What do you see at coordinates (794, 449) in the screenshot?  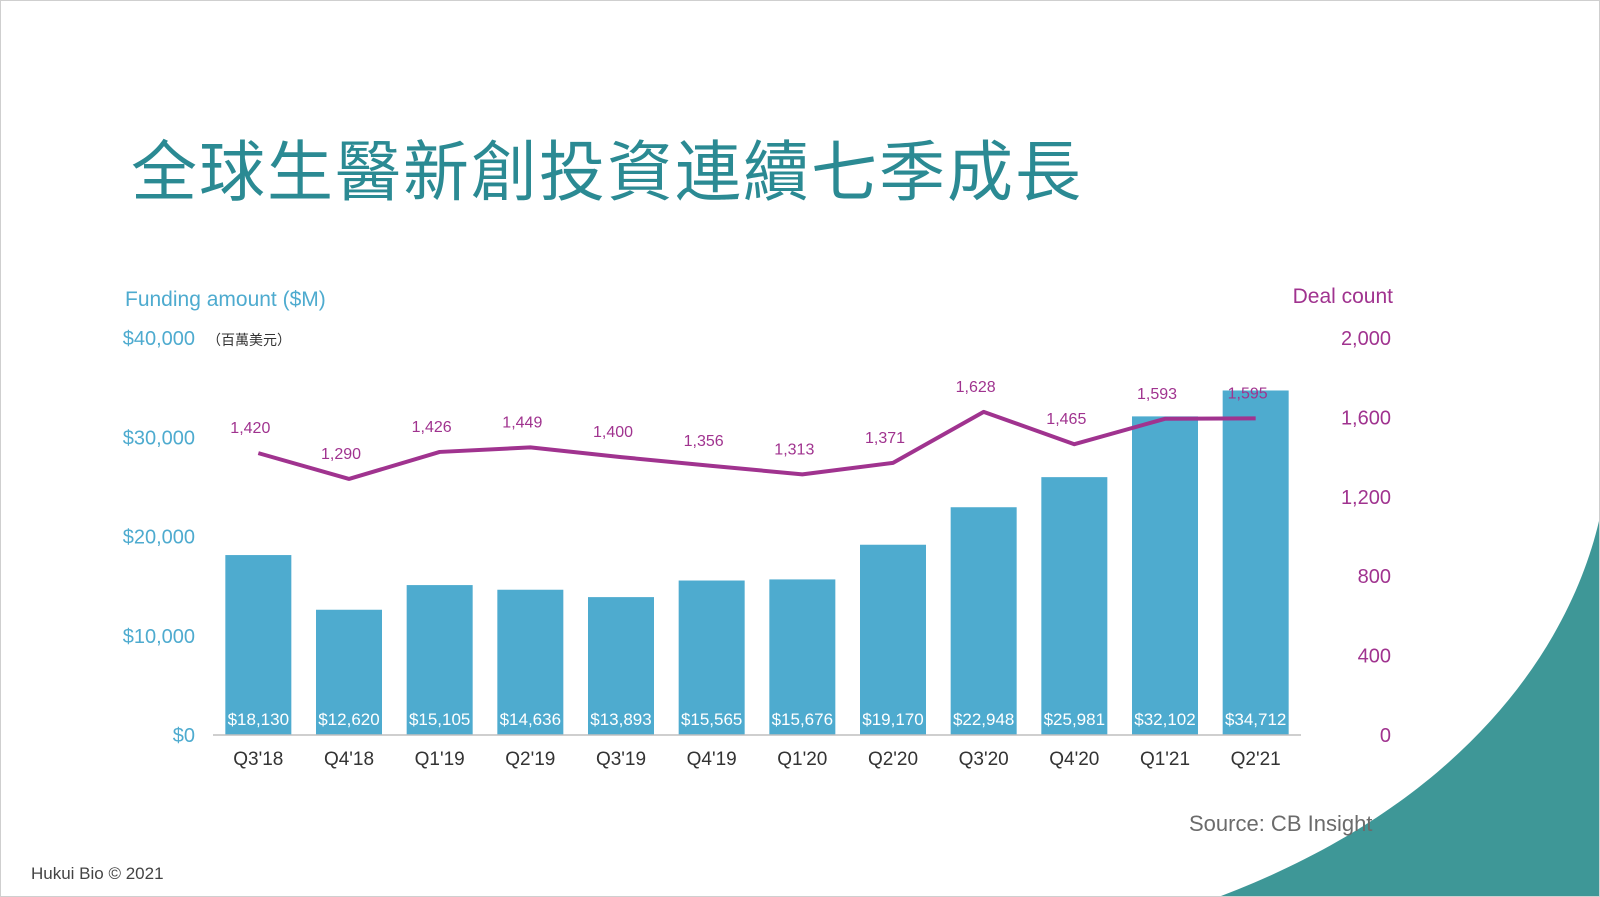 I see `deal-count-value-label: 1,313` at bounding box center [794, 449].